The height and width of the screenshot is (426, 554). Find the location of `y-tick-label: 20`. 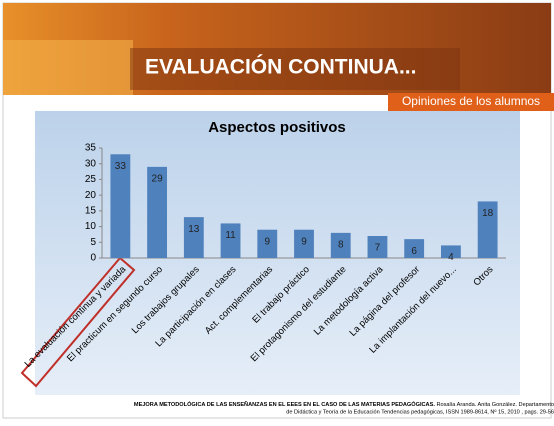

y-tick-label: 20 is located at coordinates (91, 195).